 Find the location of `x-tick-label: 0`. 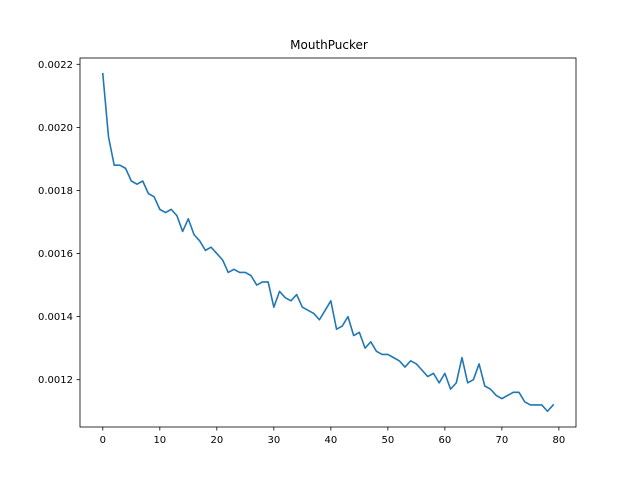

x-tick-label: 0 is located at coordinates (103, 440).